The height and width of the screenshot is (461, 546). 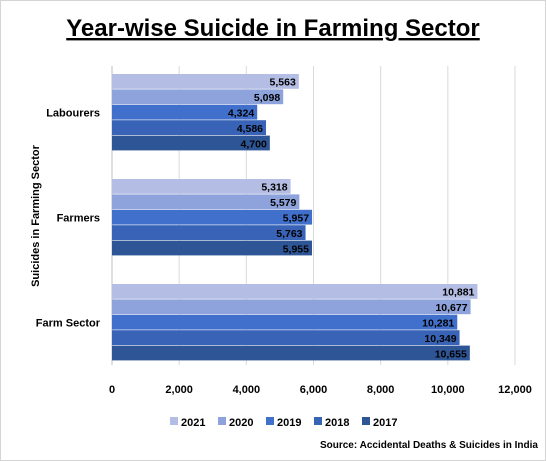 What do you see at coordinates (385, 423) in the screenshot?
I see `legend-label: 2017` at bounding box center [385, 423].